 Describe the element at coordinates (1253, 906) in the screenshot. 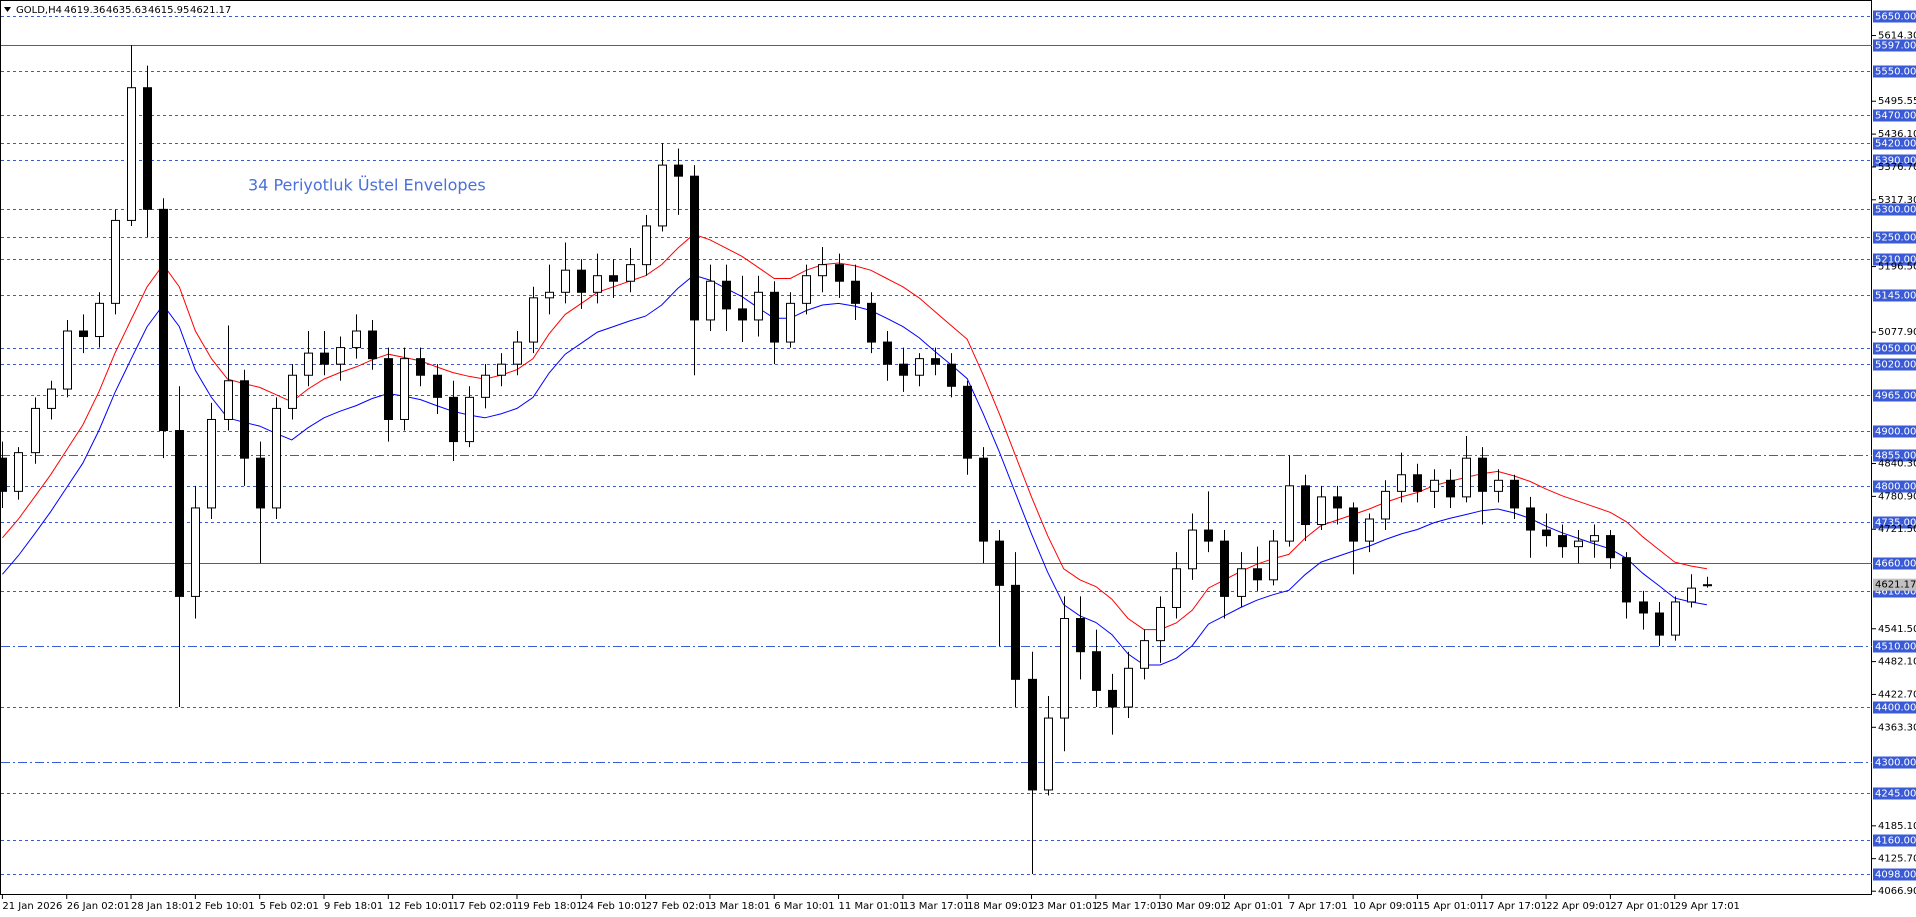

I see `x-tick-label: 2 Apr 01:01` at that location.